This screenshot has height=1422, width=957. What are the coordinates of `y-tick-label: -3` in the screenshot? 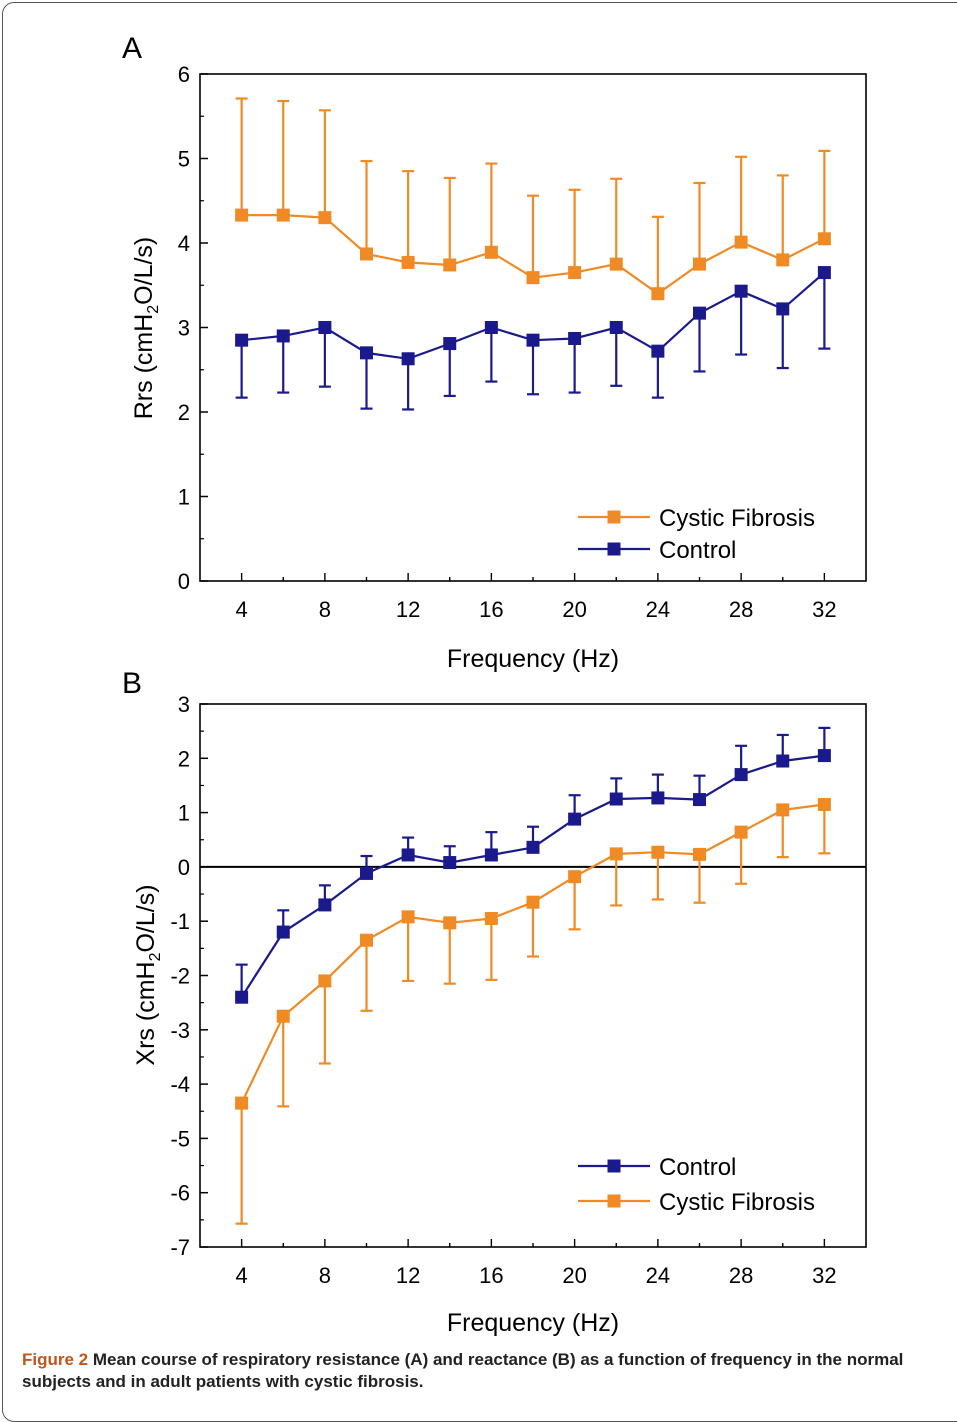 It's located at (180, 1030).